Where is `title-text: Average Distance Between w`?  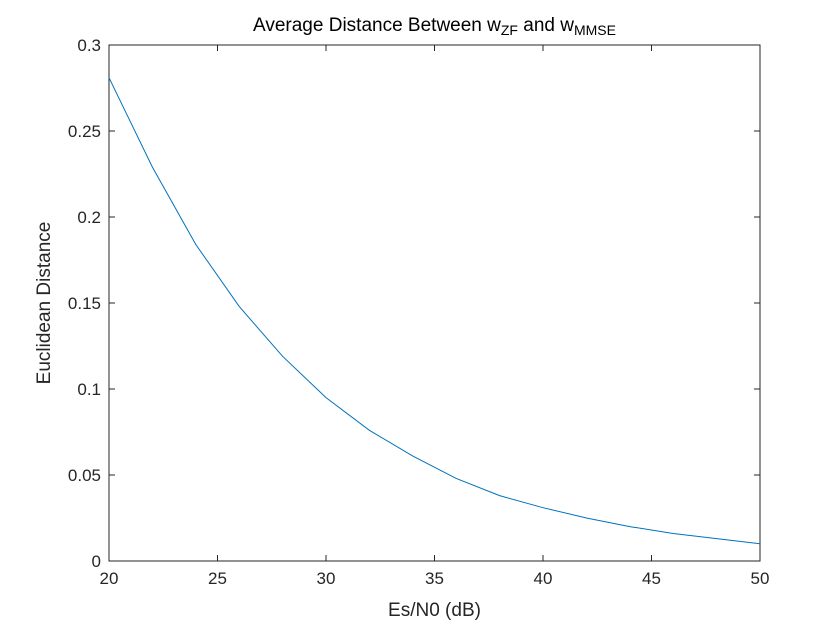
title-text: Average Distance Between w is located at coordinates (377, 25).